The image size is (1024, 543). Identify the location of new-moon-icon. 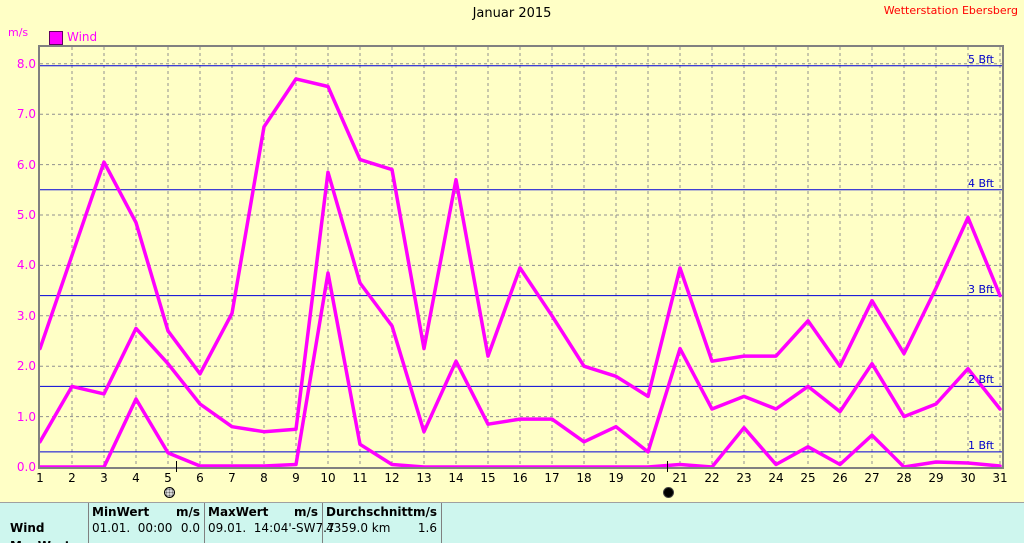
(668, 492).